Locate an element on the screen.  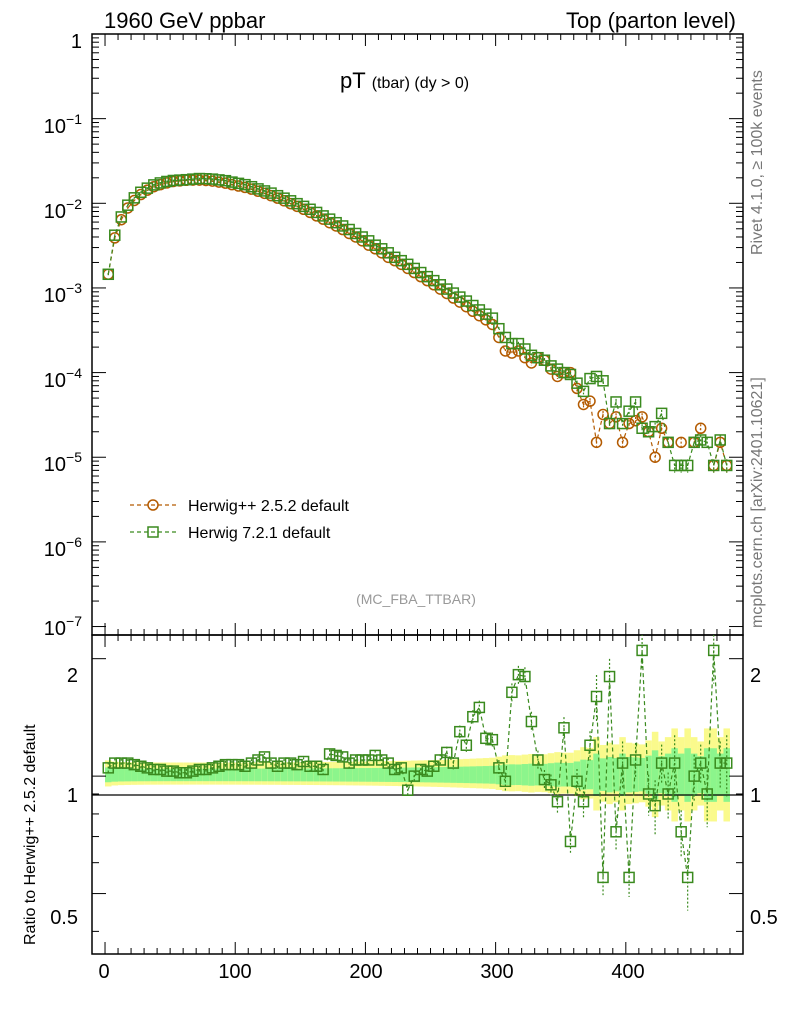
rivet-label: Rivet 4.1.0, ≥ 100k events is located at coordinates (757, 162).